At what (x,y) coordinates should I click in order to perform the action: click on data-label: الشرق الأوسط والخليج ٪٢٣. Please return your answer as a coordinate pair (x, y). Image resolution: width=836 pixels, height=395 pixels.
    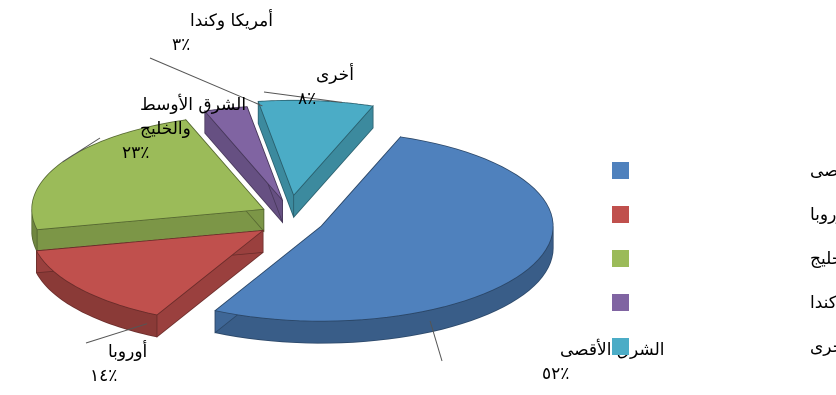
    Looking at the image, I should click on (184, 128).